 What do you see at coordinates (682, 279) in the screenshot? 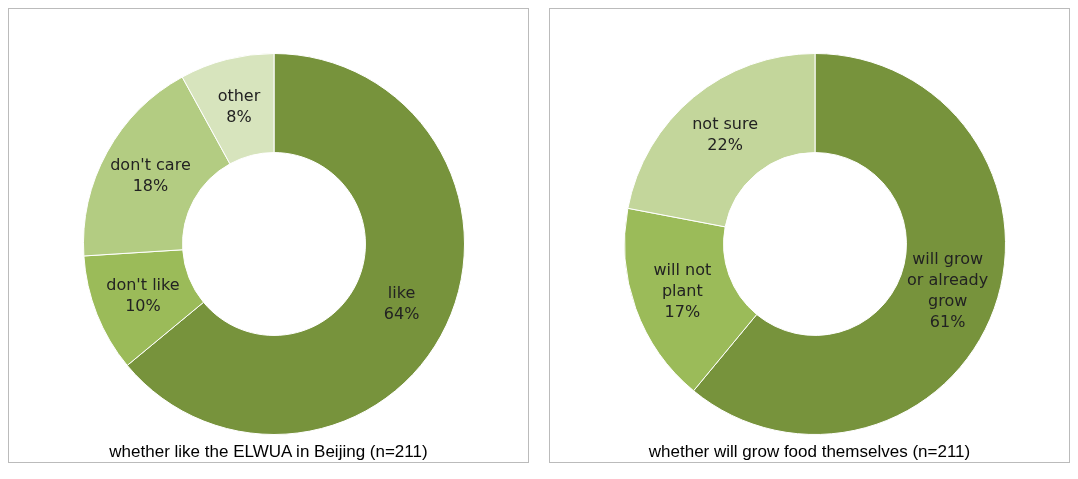
I see `slice-label: will not plant` at bounding box center [682, 279].